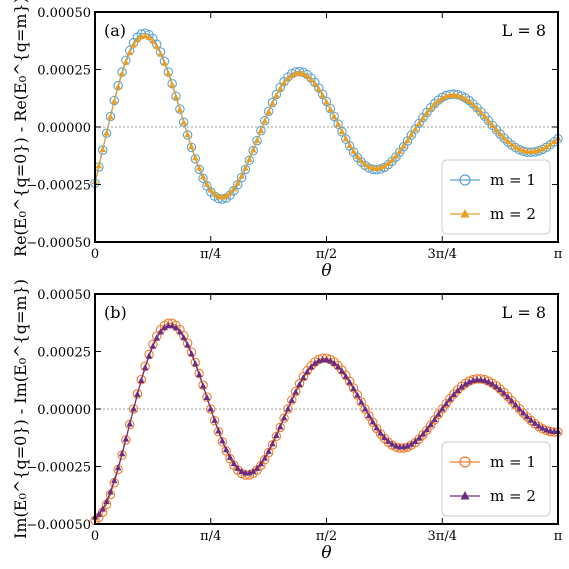  What do you see at coordinates (524, 312) in the screenshot?
I see `size-label-b: L = 8` at bounding box center [524, 312].